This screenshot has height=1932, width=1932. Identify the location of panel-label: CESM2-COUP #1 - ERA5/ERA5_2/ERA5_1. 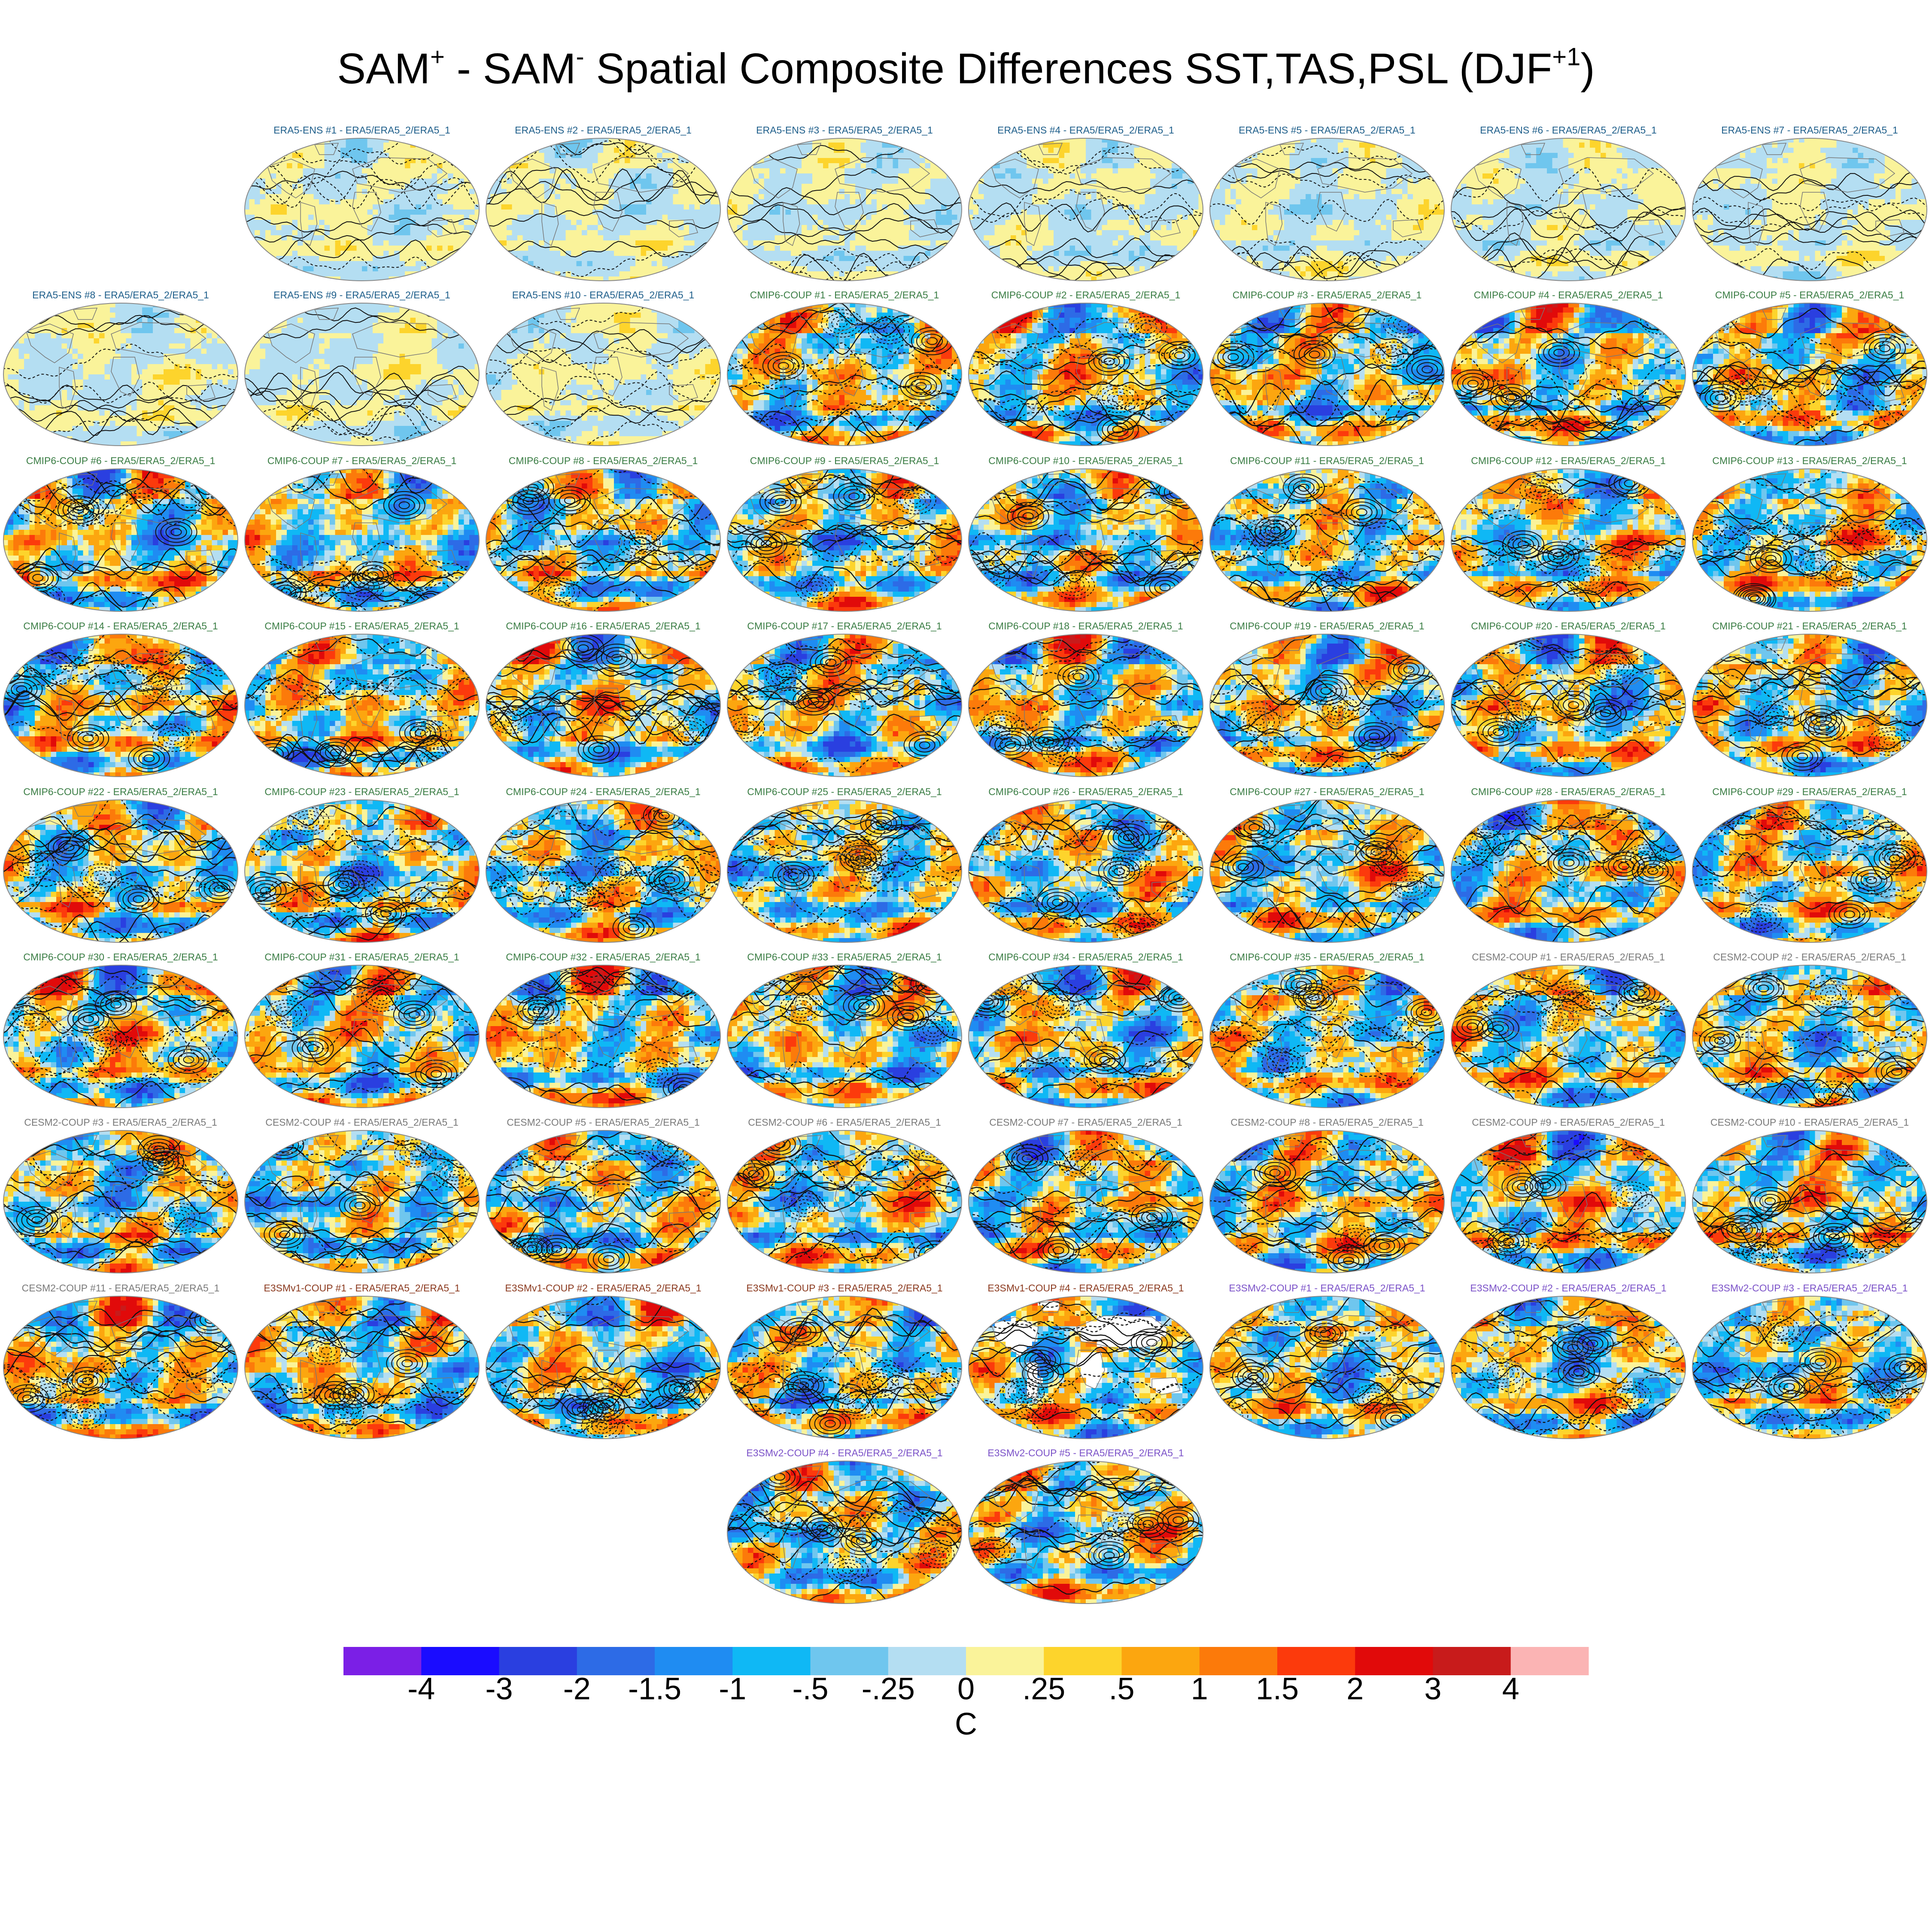
(1568, 957).